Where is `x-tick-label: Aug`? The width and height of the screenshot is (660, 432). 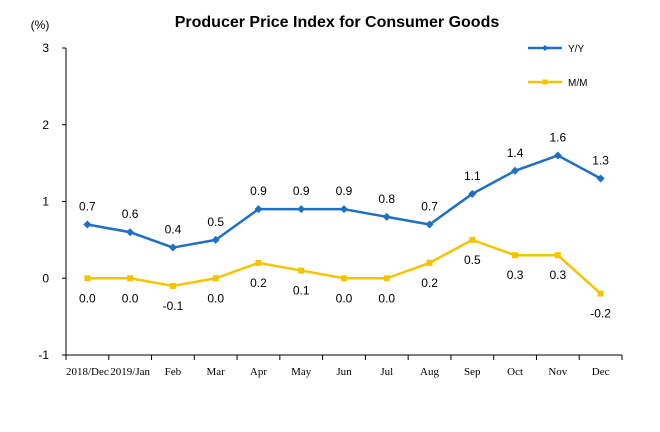
x-tick-label: Aug is located at coordinates (429, 372).